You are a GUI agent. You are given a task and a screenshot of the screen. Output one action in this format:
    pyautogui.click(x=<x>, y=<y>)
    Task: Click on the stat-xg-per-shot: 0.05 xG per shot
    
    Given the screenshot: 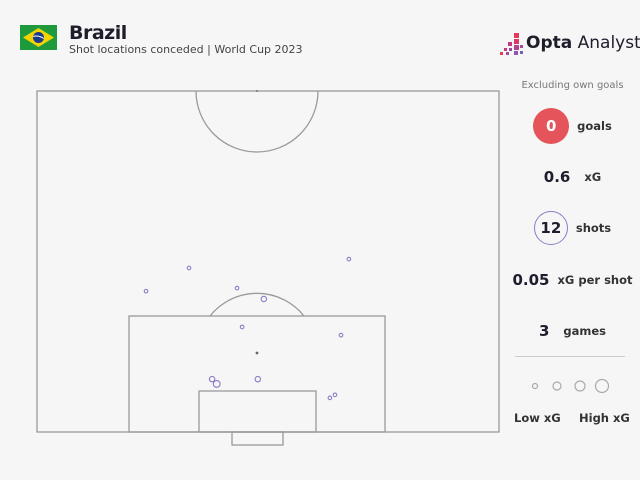 What is the action you would take?
    pyautogui.click(x=572, y=280)
    